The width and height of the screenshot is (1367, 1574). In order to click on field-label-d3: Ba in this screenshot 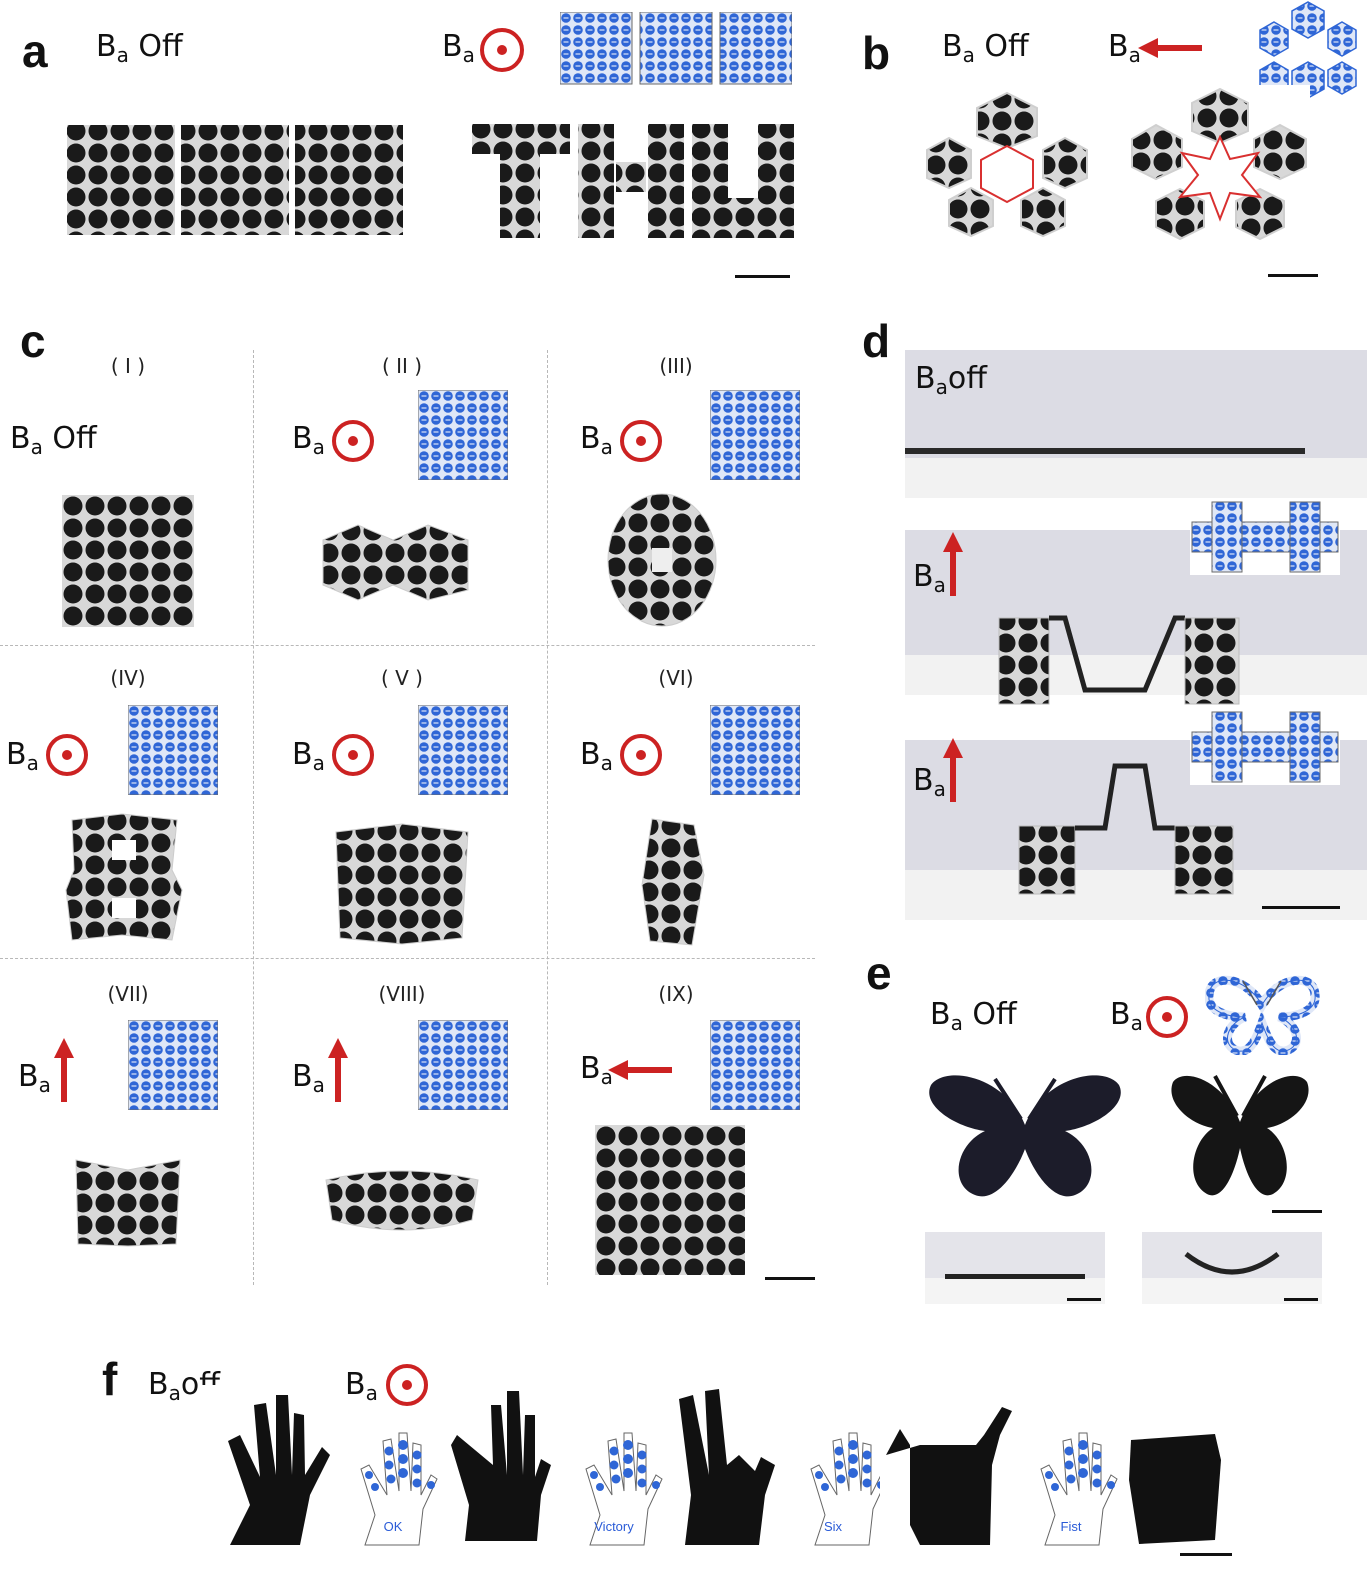, I will do `click(929, 782)`.